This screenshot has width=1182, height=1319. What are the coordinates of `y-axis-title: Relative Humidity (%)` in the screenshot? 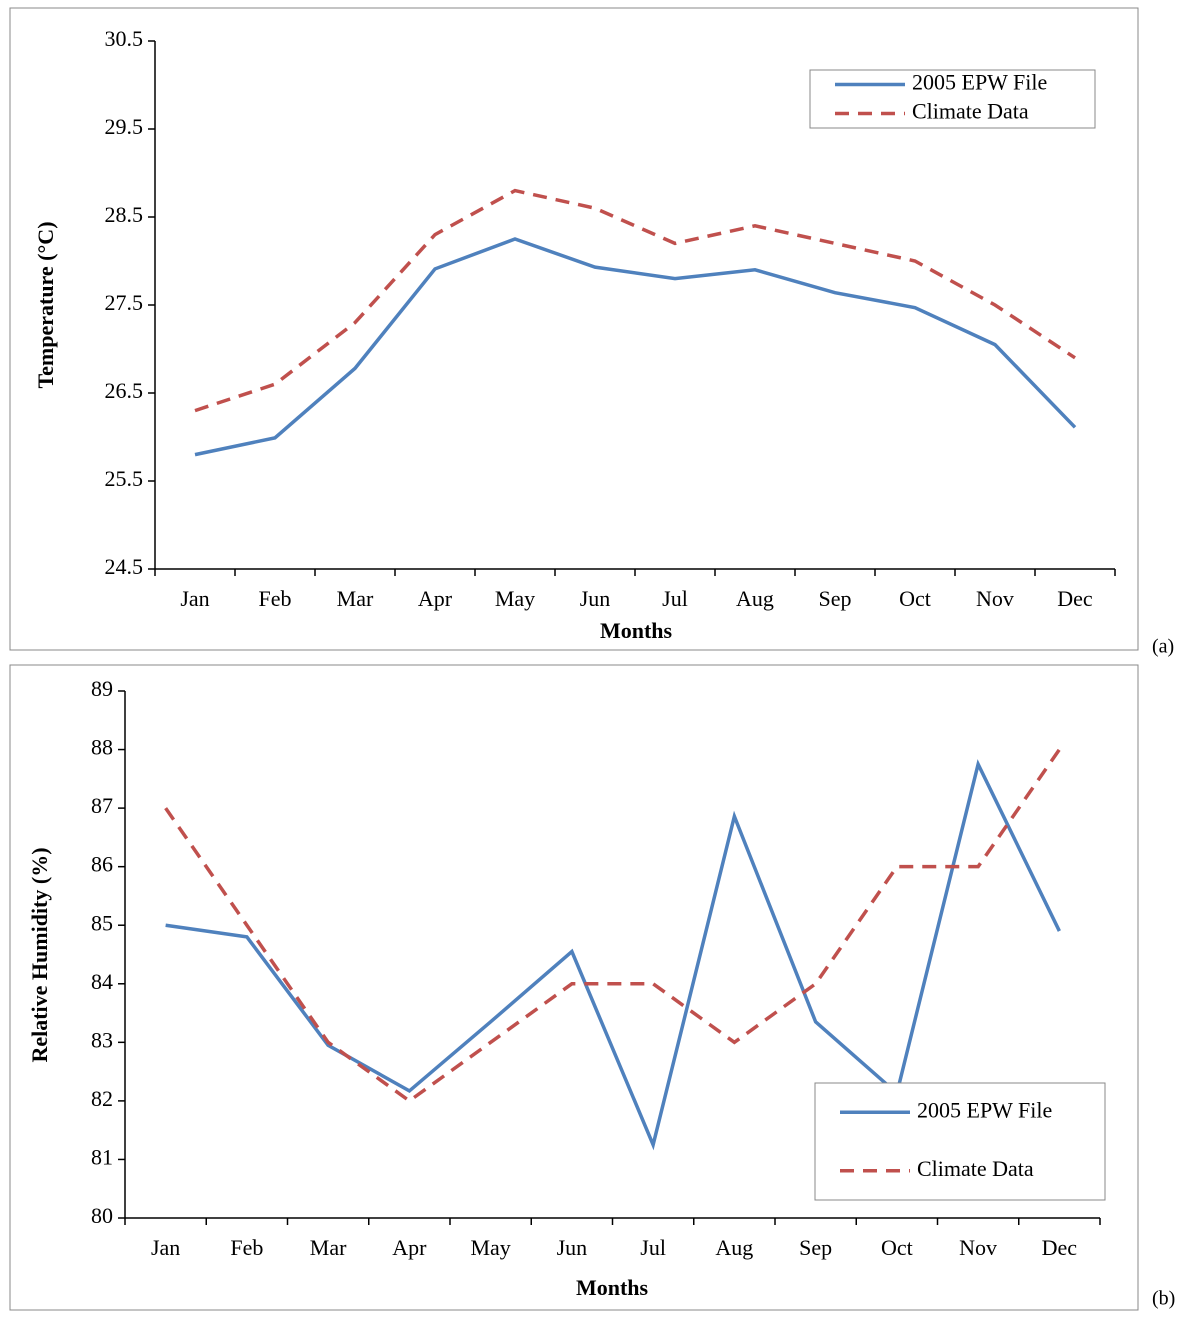 It's located at (39, 954).